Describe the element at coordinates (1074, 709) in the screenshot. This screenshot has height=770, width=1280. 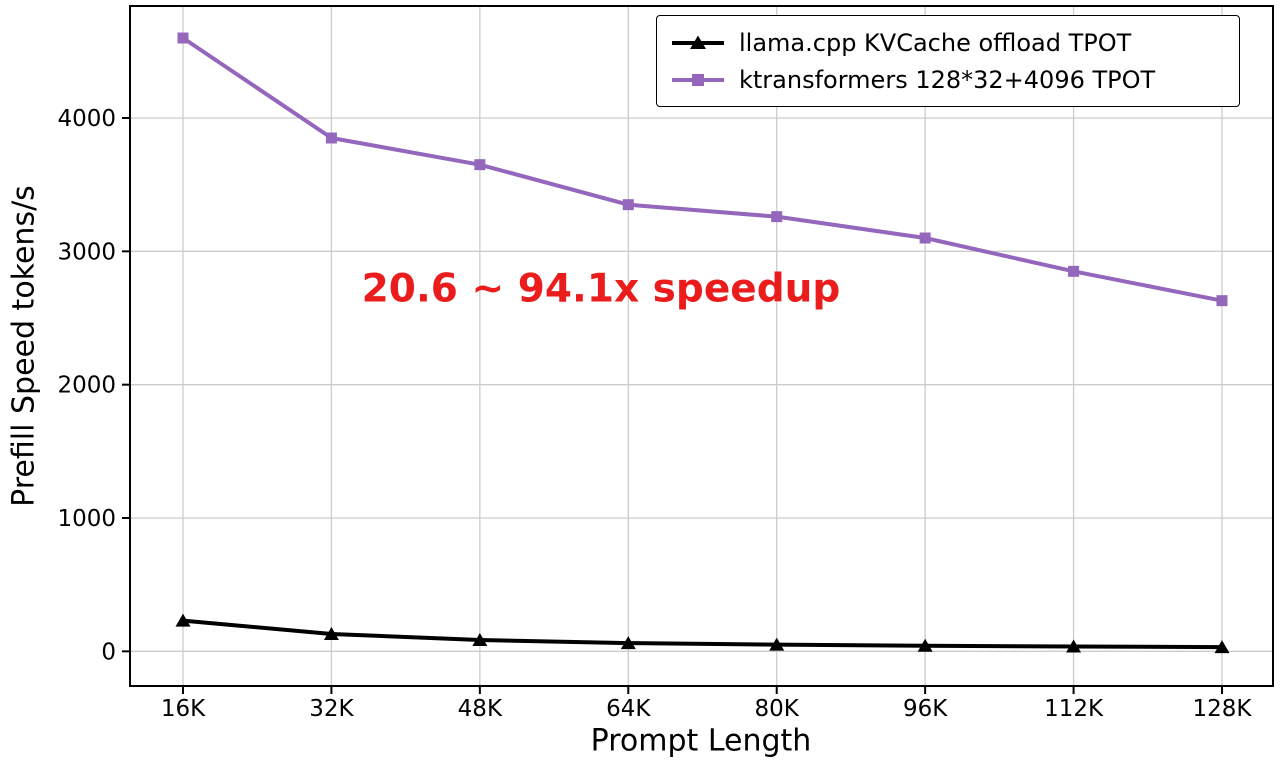
I see `x-tick-label: 112K` at that location.